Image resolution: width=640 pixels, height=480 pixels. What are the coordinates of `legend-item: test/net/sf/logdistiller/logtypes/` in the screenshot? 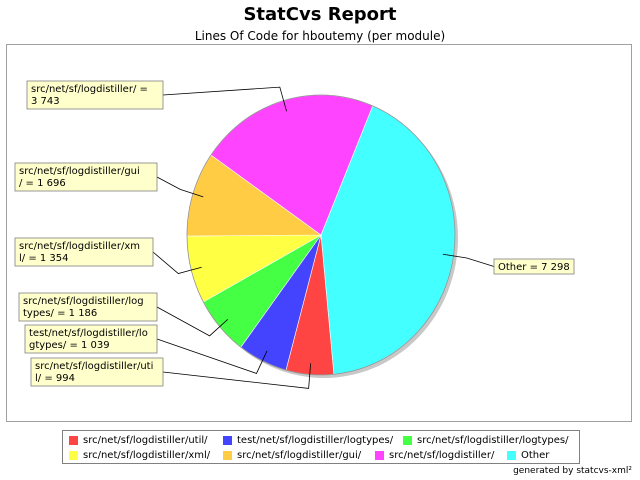 It's located at (308, 440).